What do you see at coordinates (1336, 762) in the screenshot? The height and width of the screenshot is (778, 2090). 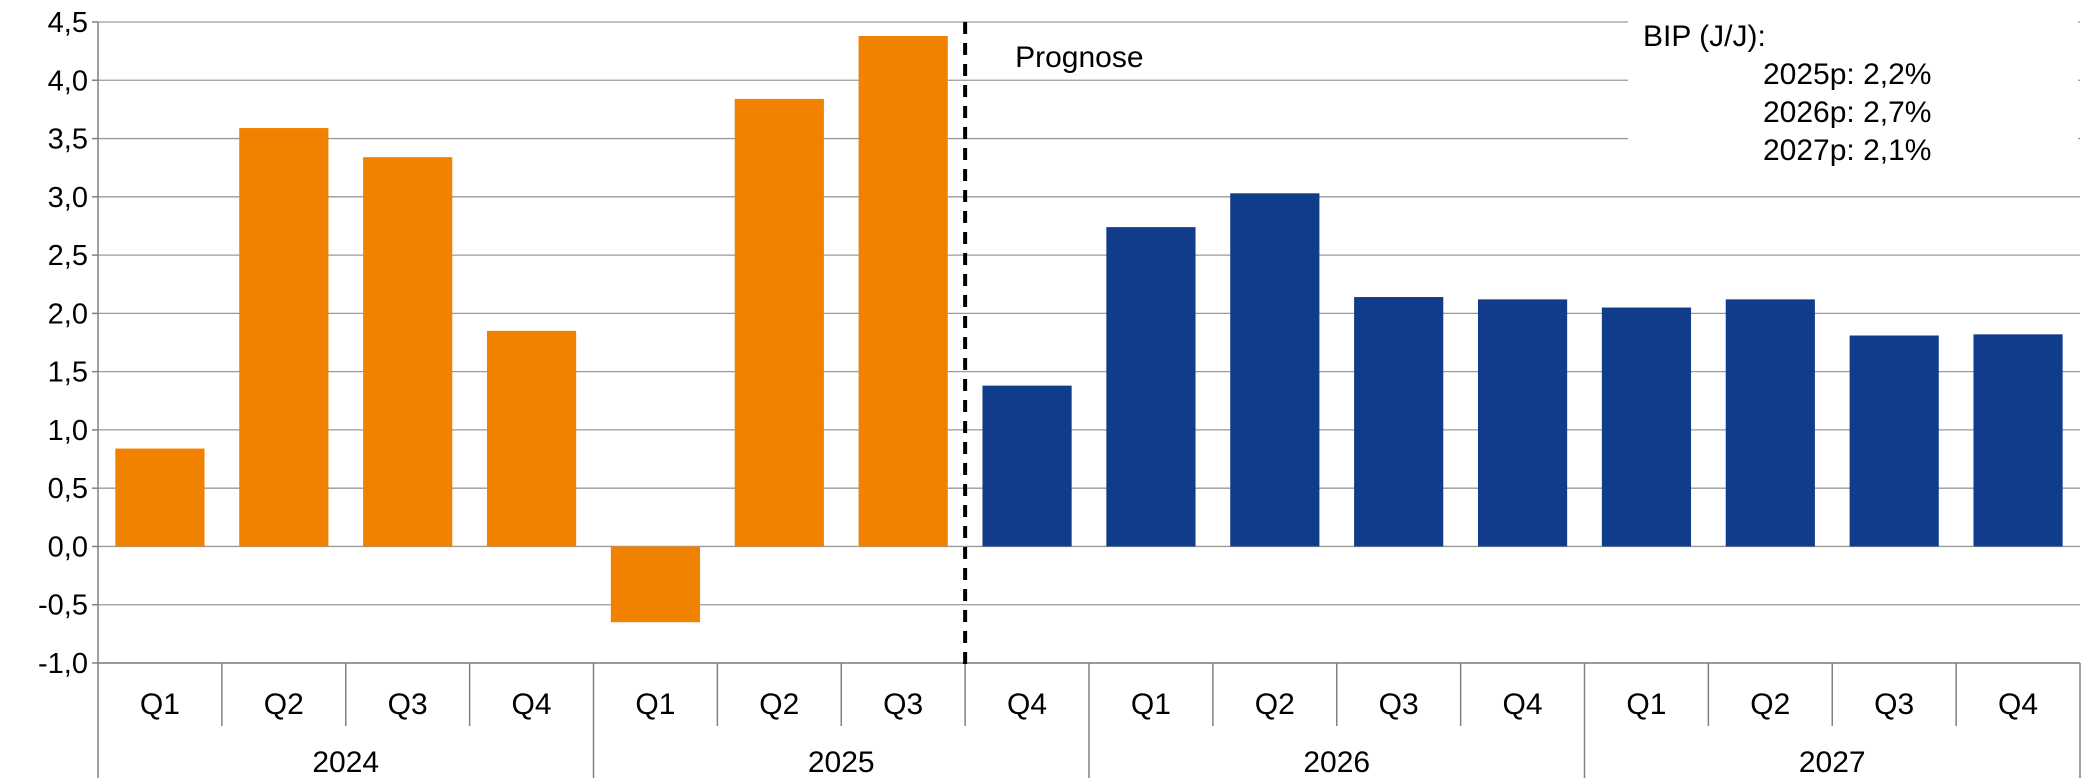 I see `year-label: 2026` at bounding box center [1336, 762].